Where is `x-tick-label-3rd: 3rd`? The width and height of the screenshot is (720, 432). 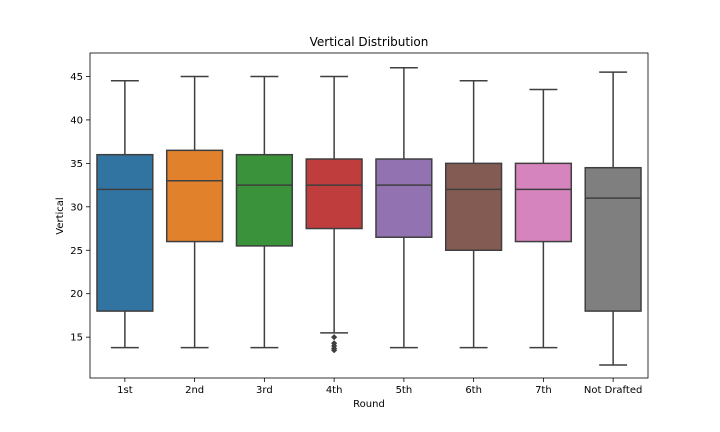 x-tick-label-3rd: 3rd is located at coordinates (264, 390).